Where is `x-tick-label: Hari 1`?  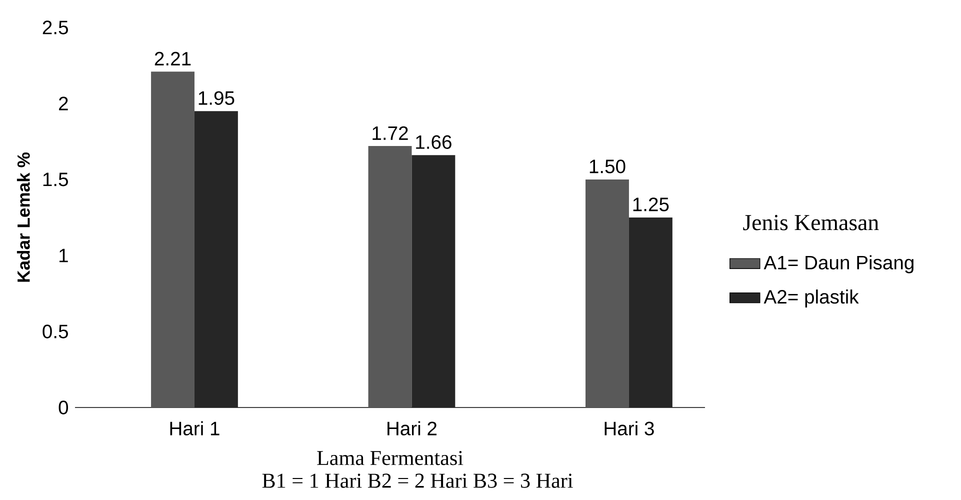
x-tick-label: Hari 1 is located at coordinates (195, 428).